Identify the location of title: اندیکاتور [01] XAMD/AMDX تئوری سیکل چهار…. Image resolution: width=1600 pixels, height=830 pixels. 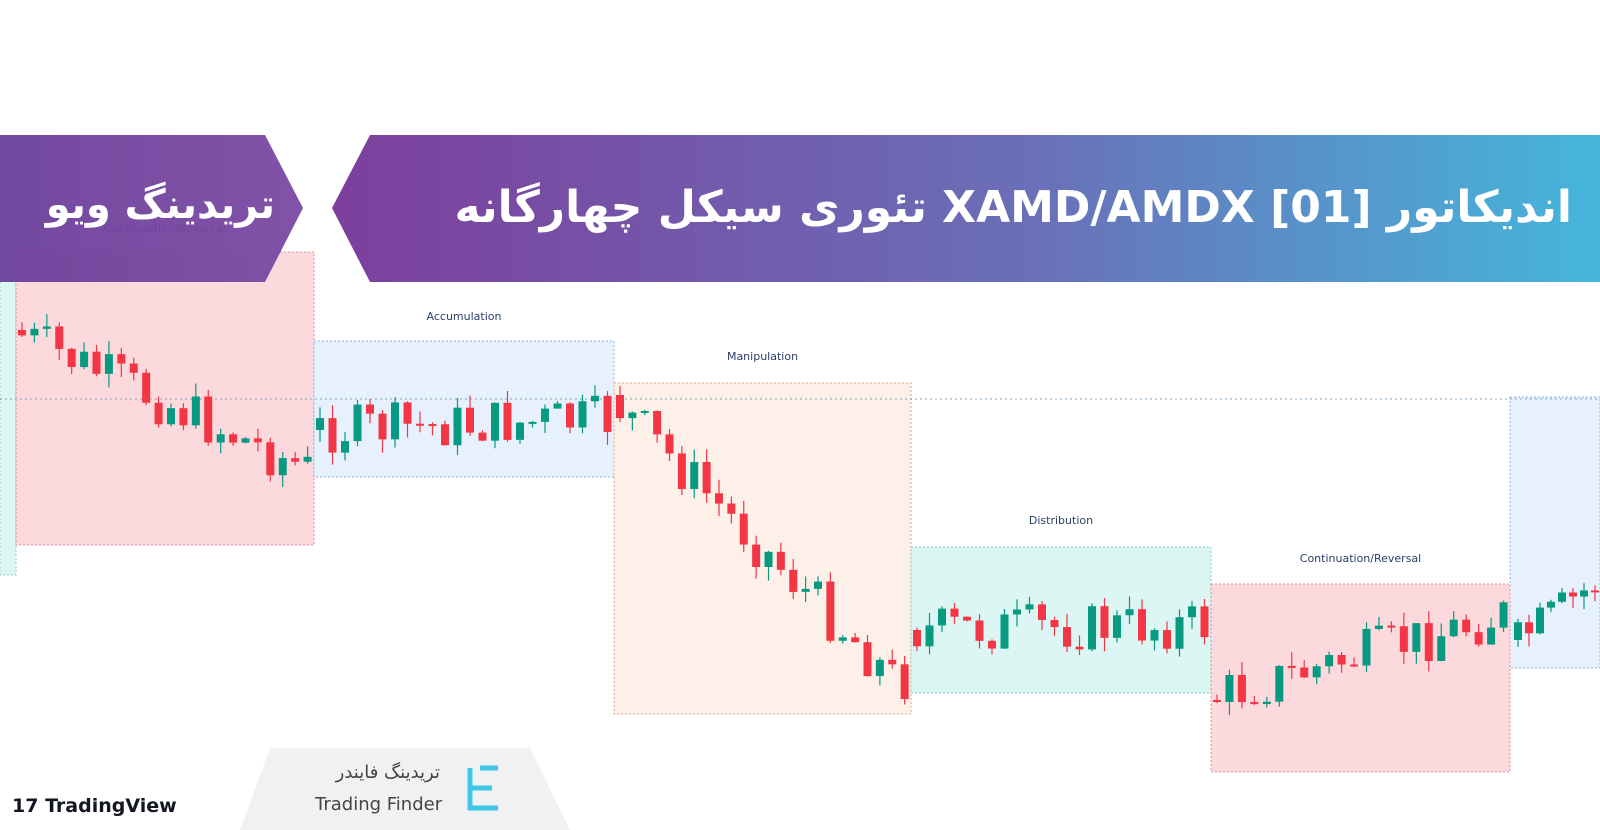
(1013, 207).